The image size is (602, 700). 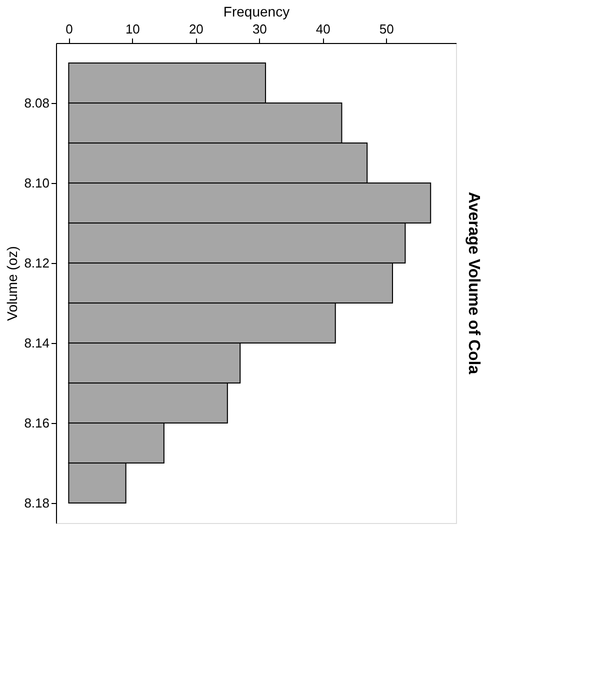 I want to click on x-tick-label: 10, so click(x=132, y=29).